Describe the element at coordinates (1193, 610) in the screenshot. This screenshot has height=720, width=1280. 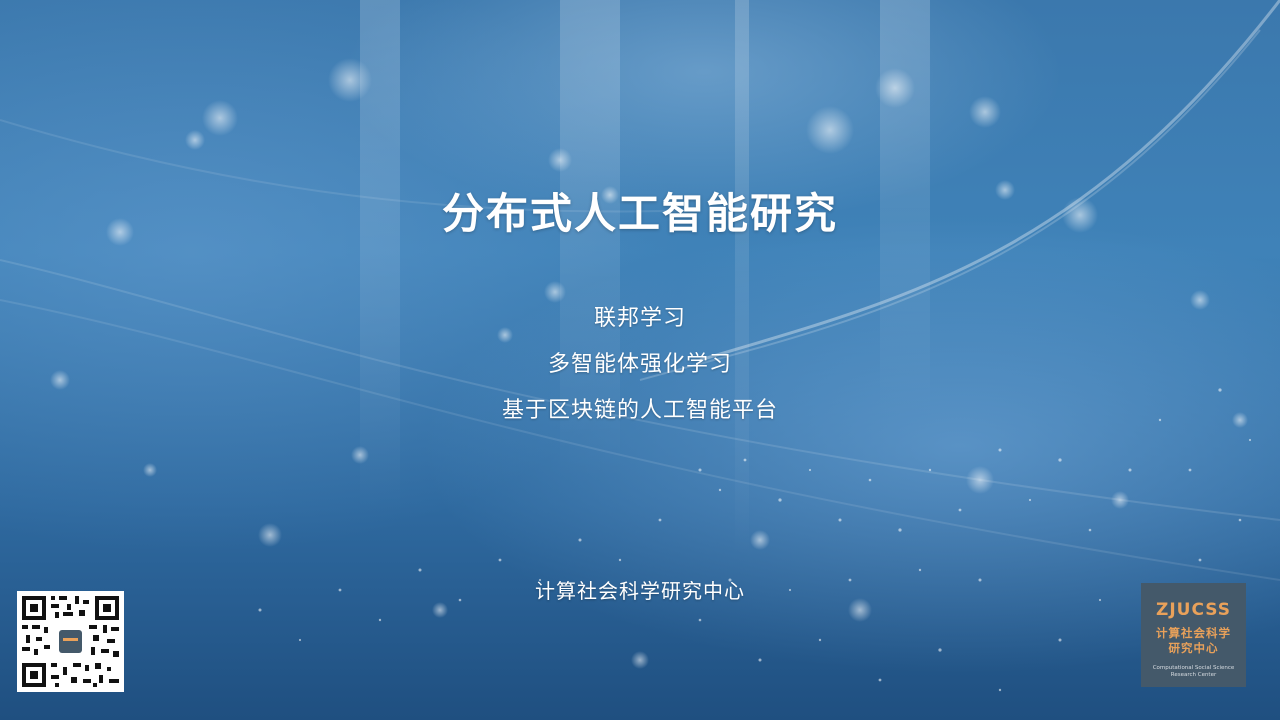
I see `logo-brand: ZJUCSS` at that location.